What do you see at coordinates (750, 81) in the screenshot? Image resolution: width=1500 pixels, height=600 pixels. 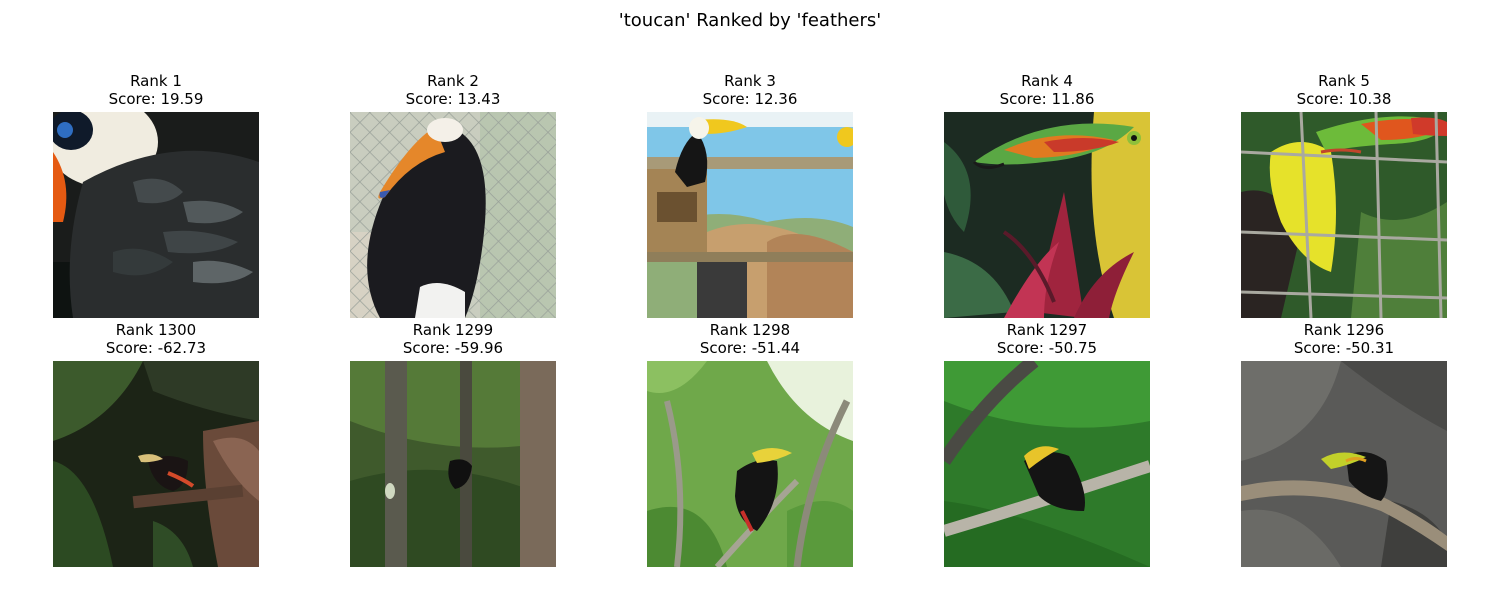 I see `rank-label: Rank 3` at bounding box center [750, 81].